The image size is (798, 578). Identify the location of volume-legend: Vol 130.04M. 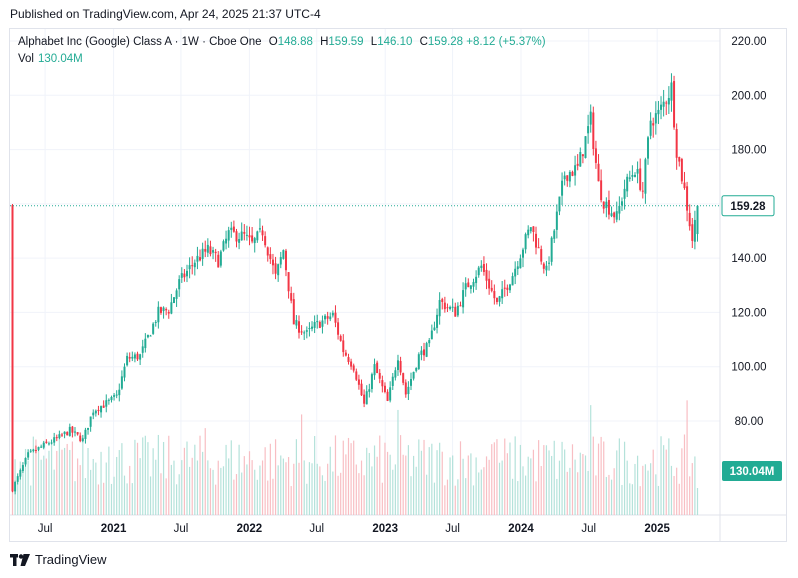
(50, 59).